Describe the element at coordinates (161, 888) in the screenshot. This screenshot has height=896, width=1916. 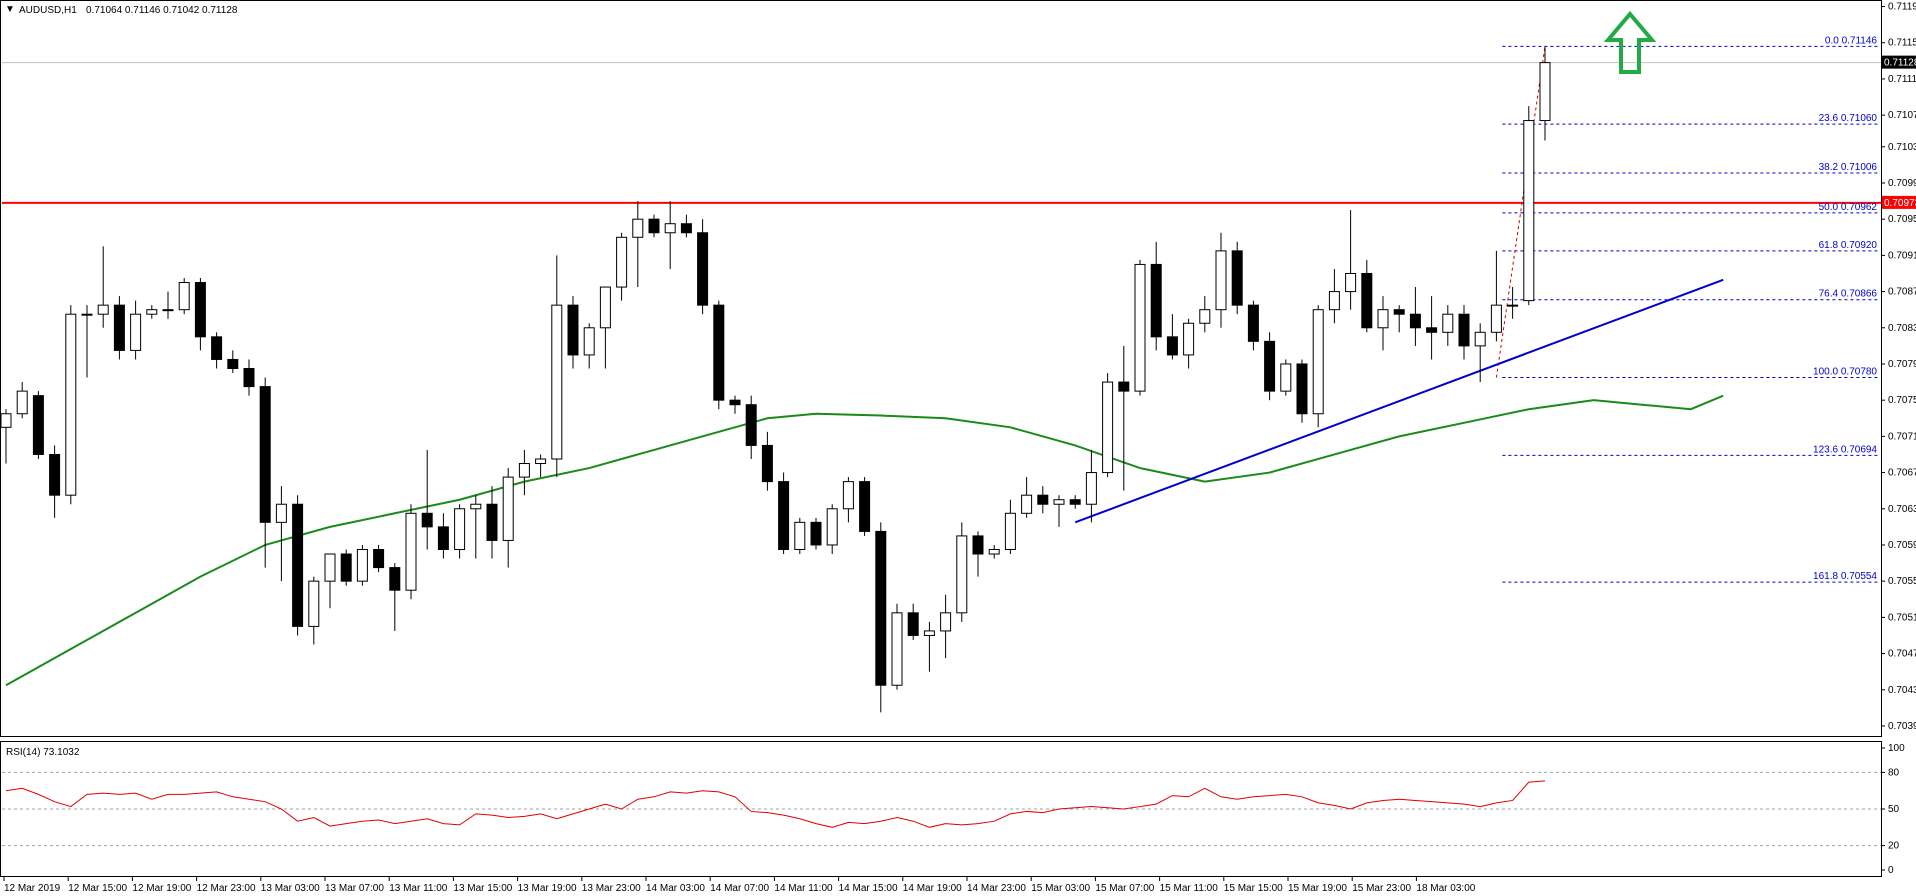
I see `time-tick-label: 12 Mar 19:00` at that location.